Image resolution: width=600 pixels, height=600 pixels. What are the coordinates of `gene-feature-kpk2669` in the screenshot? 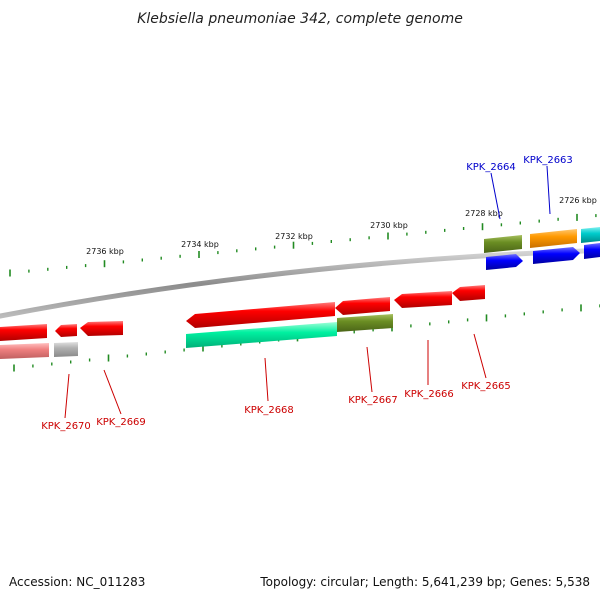 It's located at (101, 328).